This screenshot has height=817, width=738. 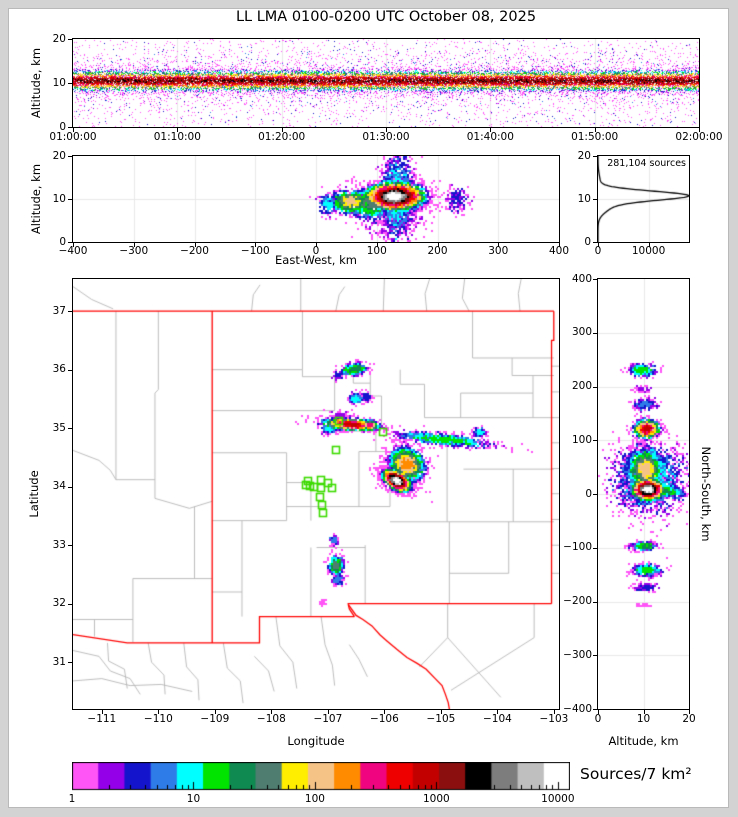 I want to click on axis-tick-label: −106, so click(x=384, y=719).